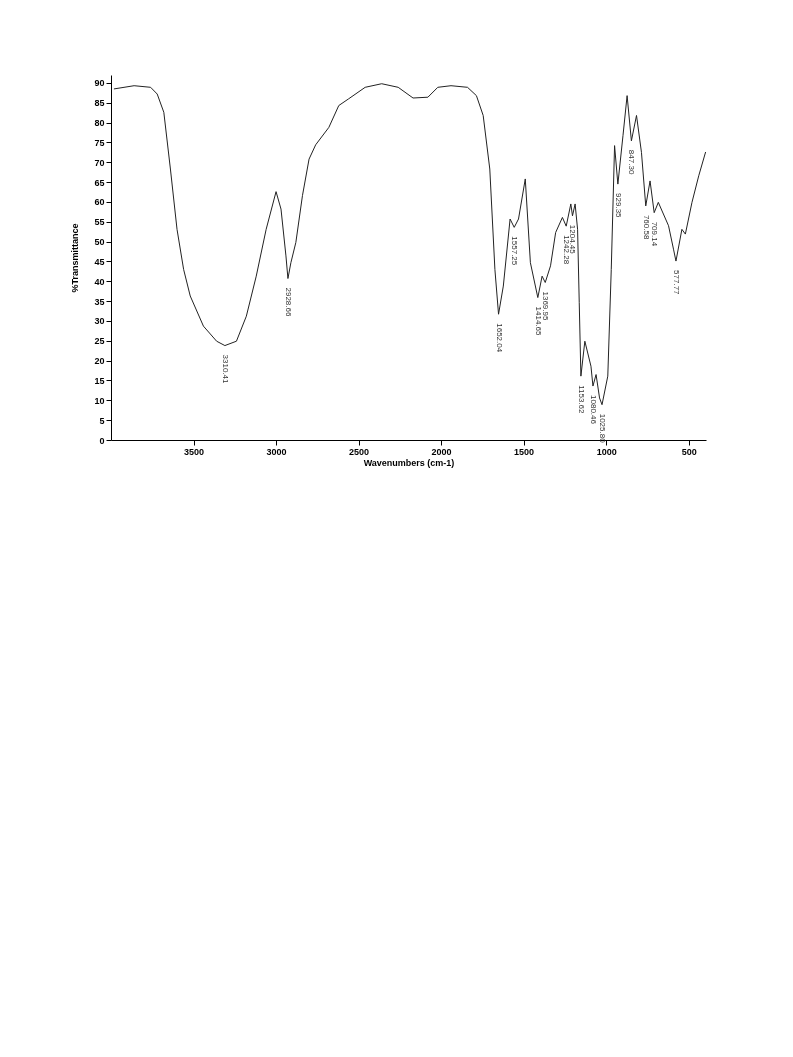 The height and width of the screenshot is (1057, 793). What do you see at coordinates (288, 302) in the screenshot?
I see `annotation: 2928.66` at bounding box center [288, 302].